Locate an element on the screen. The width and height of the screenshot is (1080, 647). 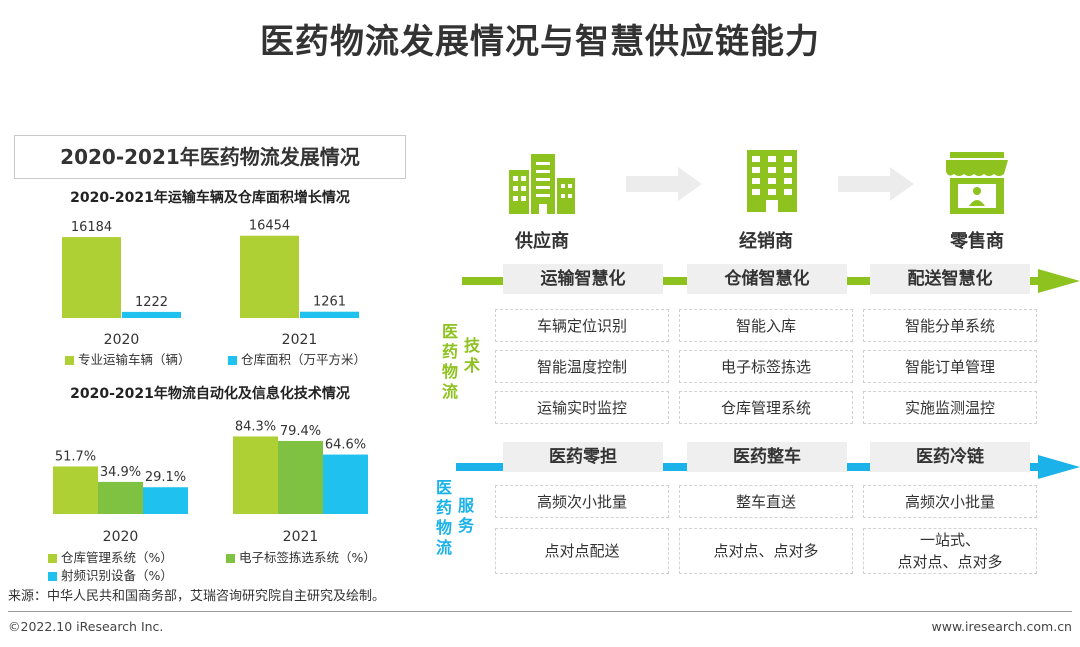
data-label: 34.9% is located at coordinates (120, 472).